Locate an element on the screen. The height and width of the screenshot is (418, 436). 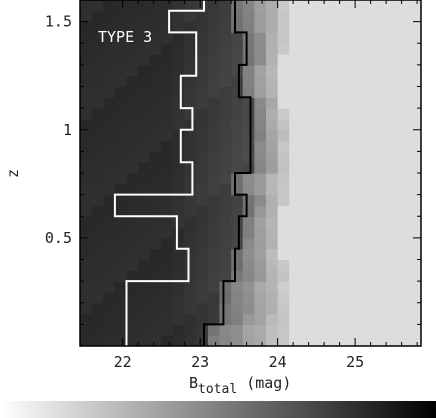
y-tick-label: 1 is located at coordinates (67, 130).